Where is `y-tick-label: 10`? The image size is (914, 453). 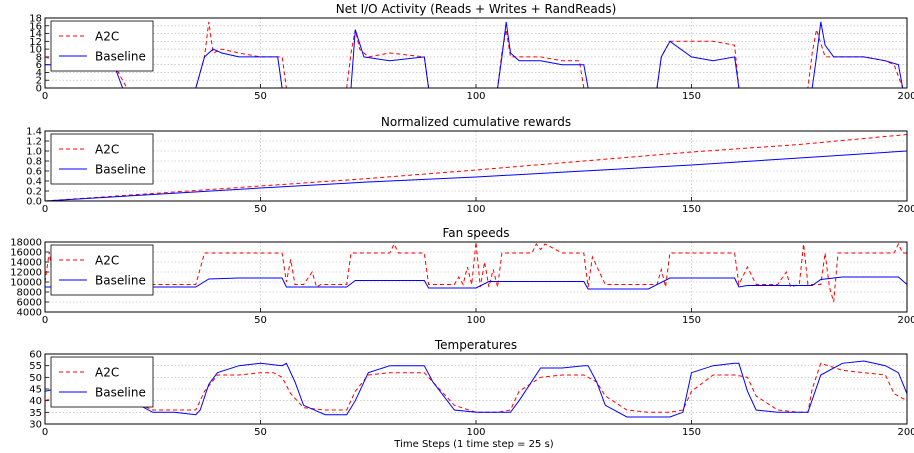
y-tick-label: 10 is located at coordinates (35, 50).